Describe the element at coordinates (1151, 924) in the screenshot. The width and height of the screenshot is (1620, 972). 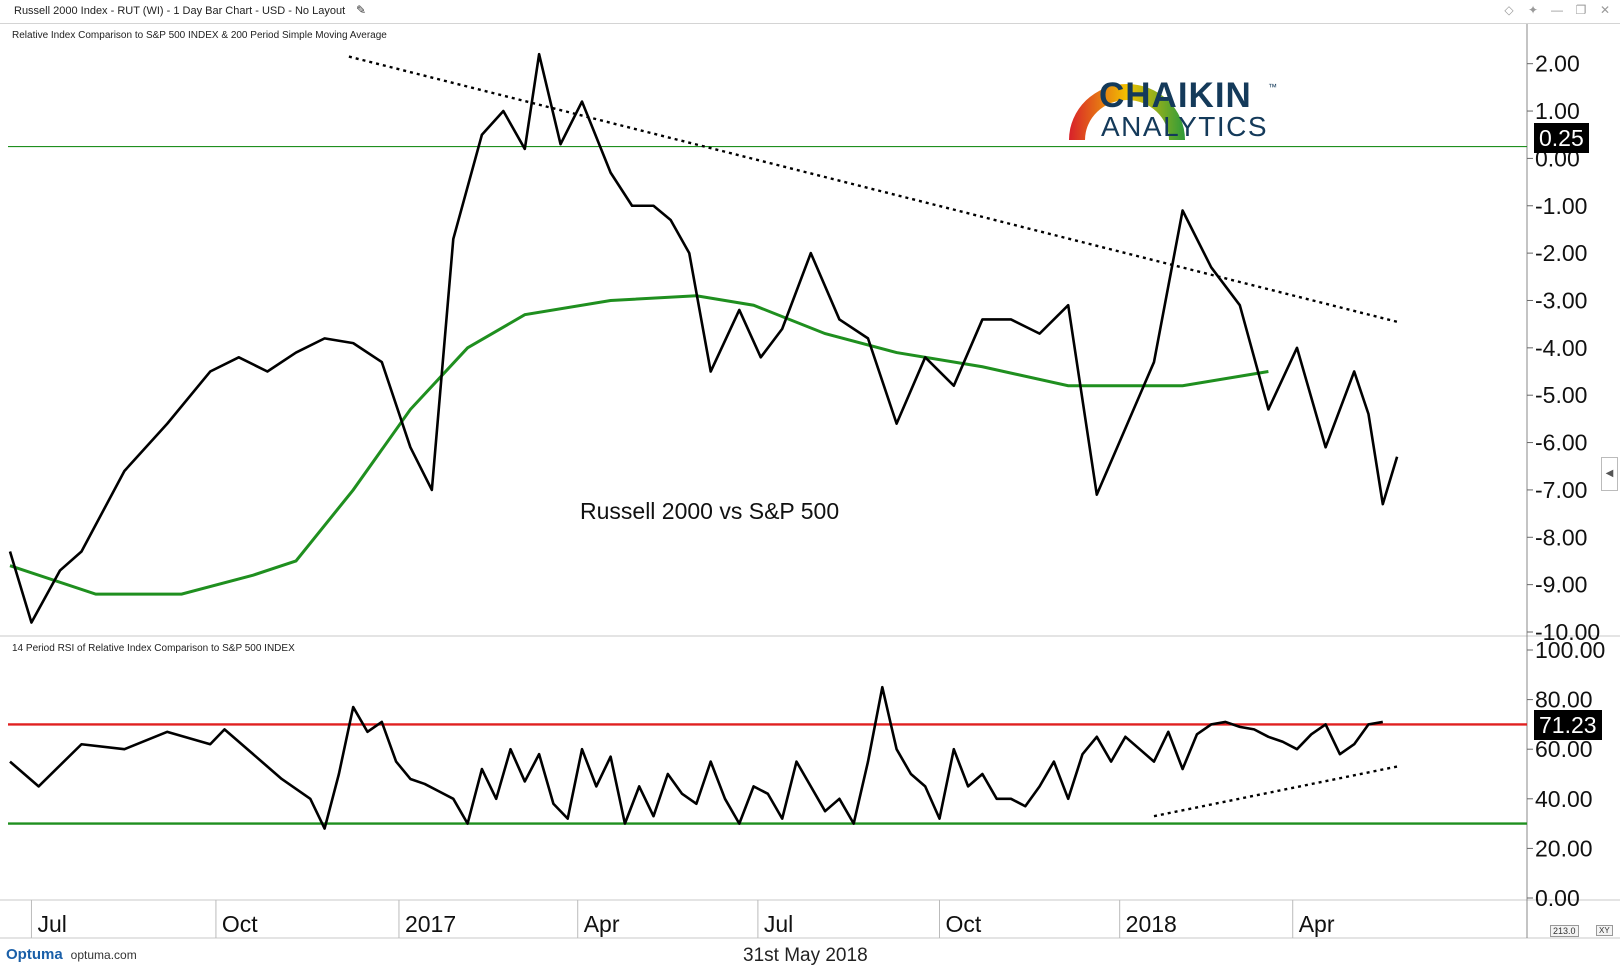
I see `x-tick-label: 2018` at that location.